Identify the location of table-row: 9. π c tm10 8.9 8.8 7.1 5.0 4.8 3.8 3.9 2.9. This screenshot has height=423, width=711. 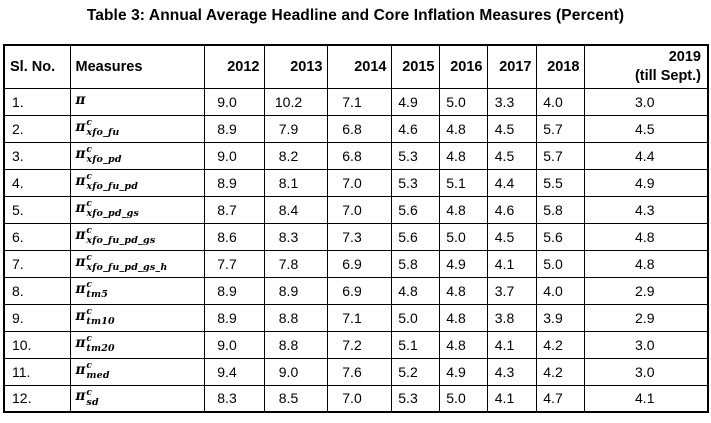
(356, 317).